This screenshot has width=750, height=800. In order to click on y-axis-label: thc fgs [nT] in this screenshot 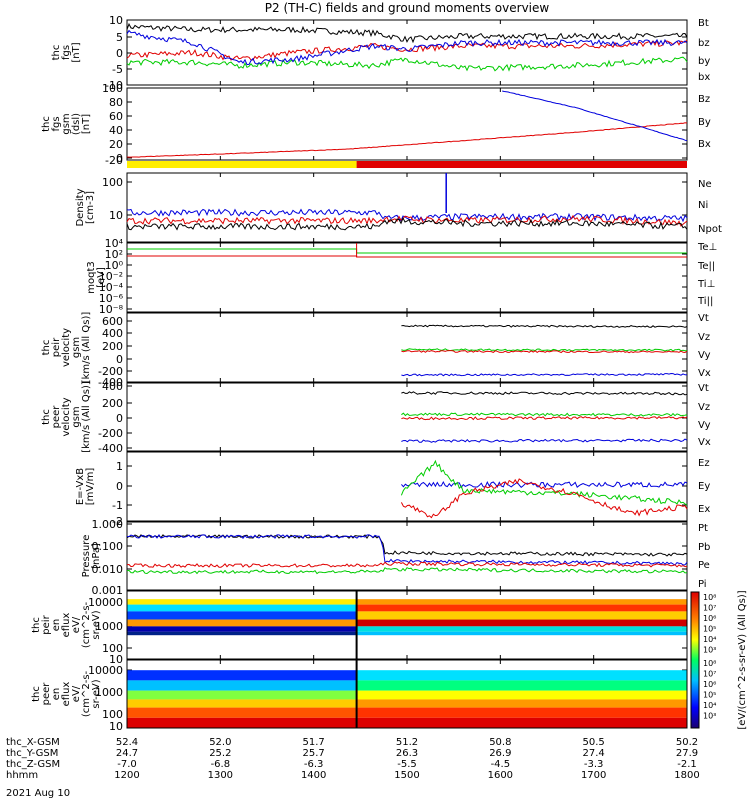, I will do `click(66, 52)`.